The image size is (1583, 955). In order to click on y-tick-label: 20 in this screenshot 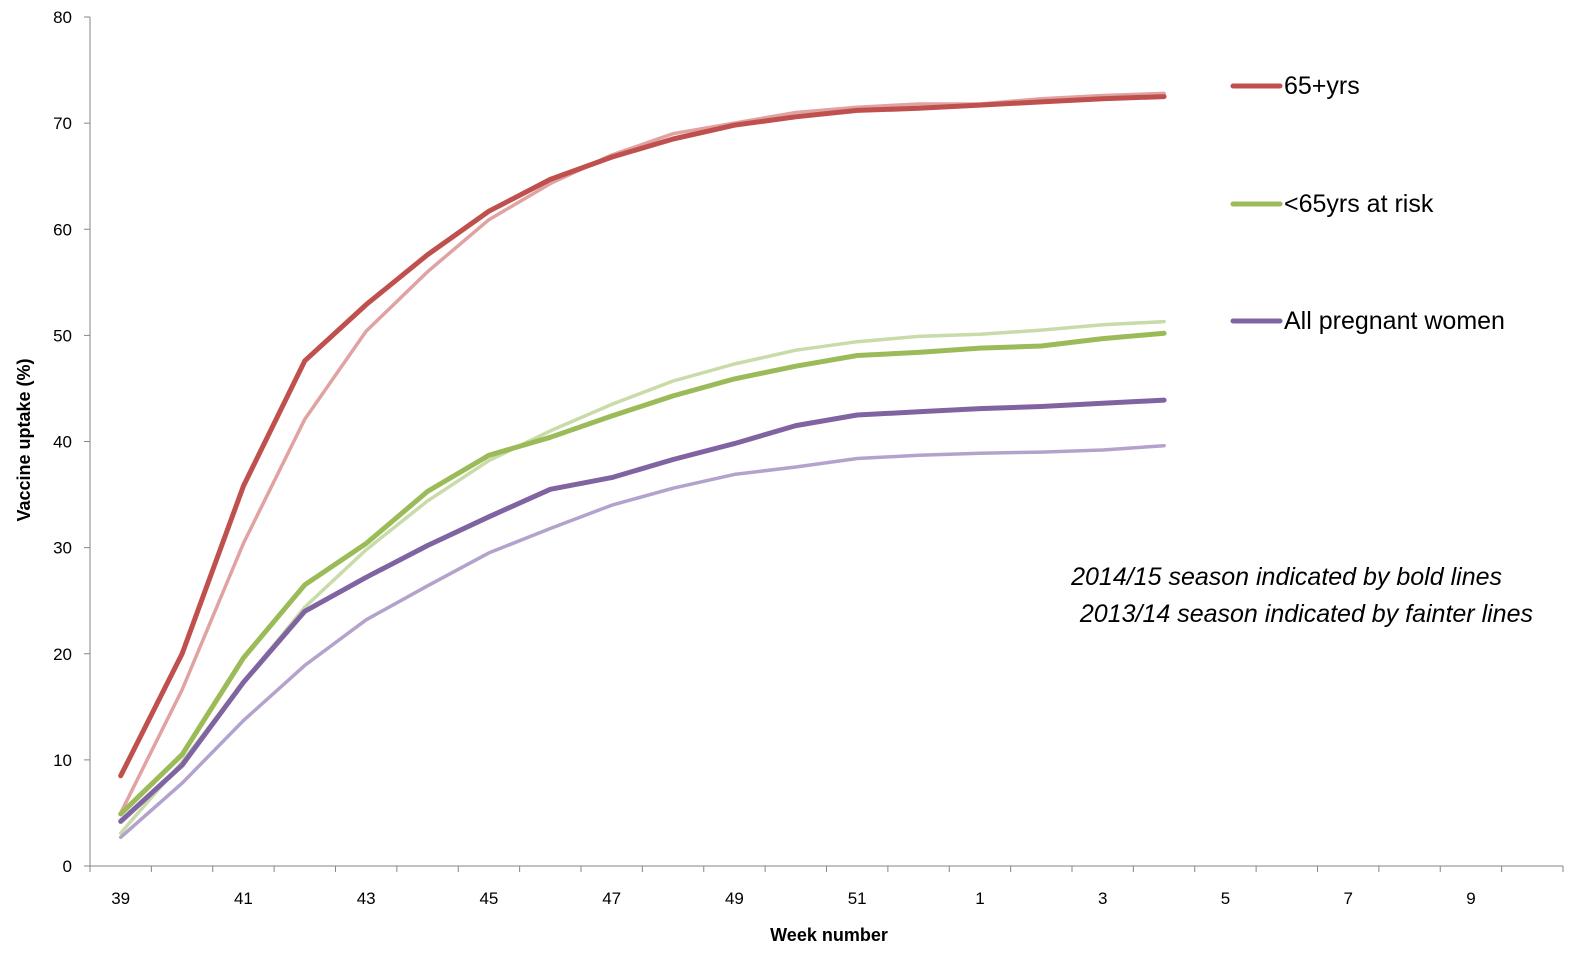, I will do `click(62, 654)`.